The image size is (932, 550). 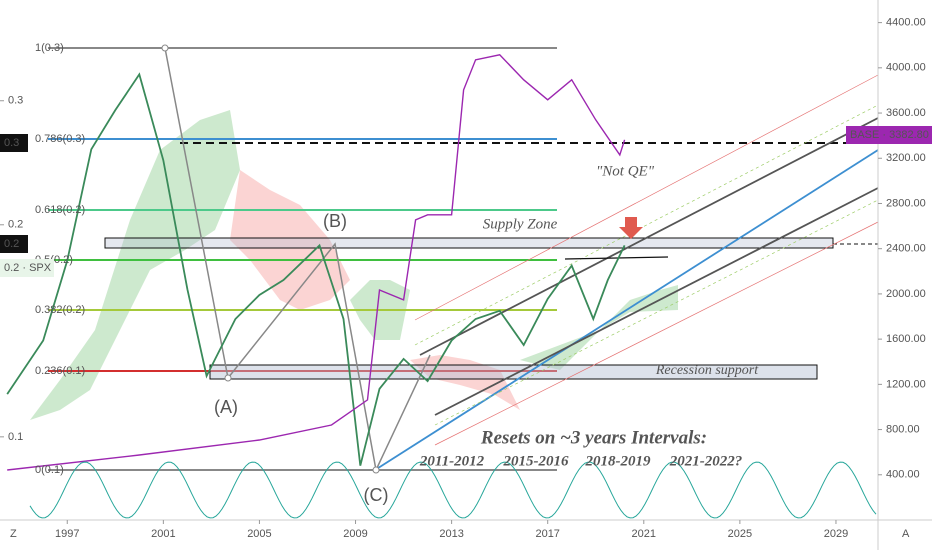 What do you see at coordinates (15, 101) in the screenshot?
I see `y-tick-label: 0.3` at bounding box center [15, 101].